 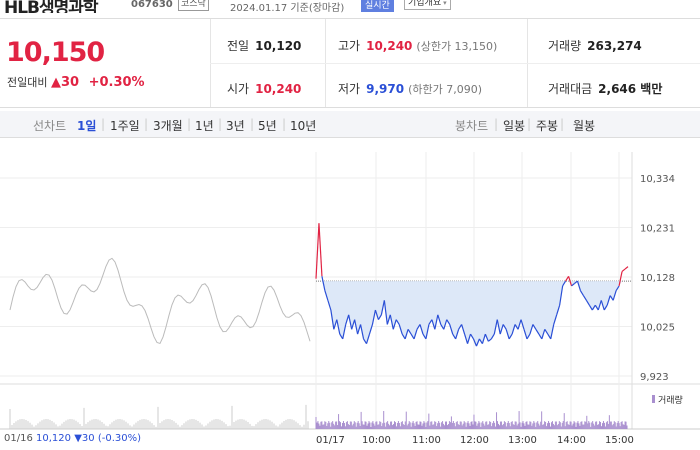 What do you see at coordinates (152, 5) in the screenshot?
I see `stock-code: 067630` at bounding box center [152, 5].